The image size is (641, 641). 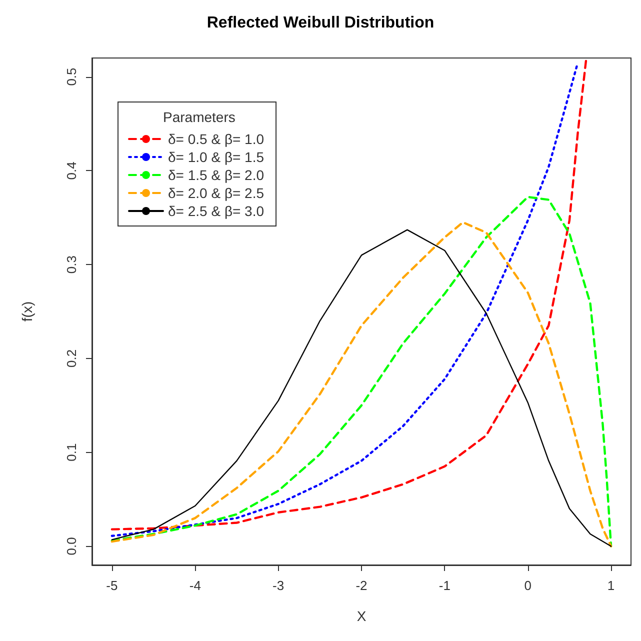 I want to click on y-tick-label: 0.3, so click(x=71, y=265).